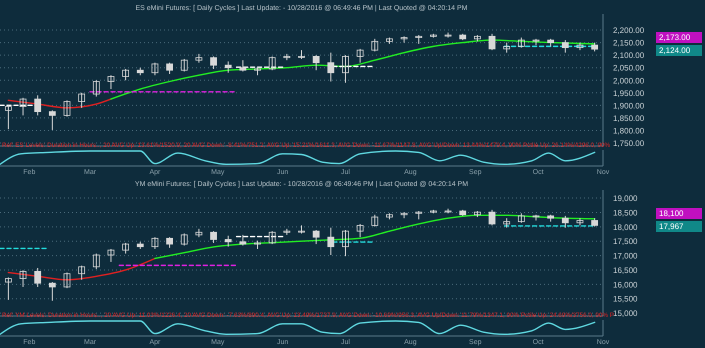  What do you see at coordinates (625, 313) in the screenshot?
I see `y-tick-label: 15,000` at bounding box center [625, 313].